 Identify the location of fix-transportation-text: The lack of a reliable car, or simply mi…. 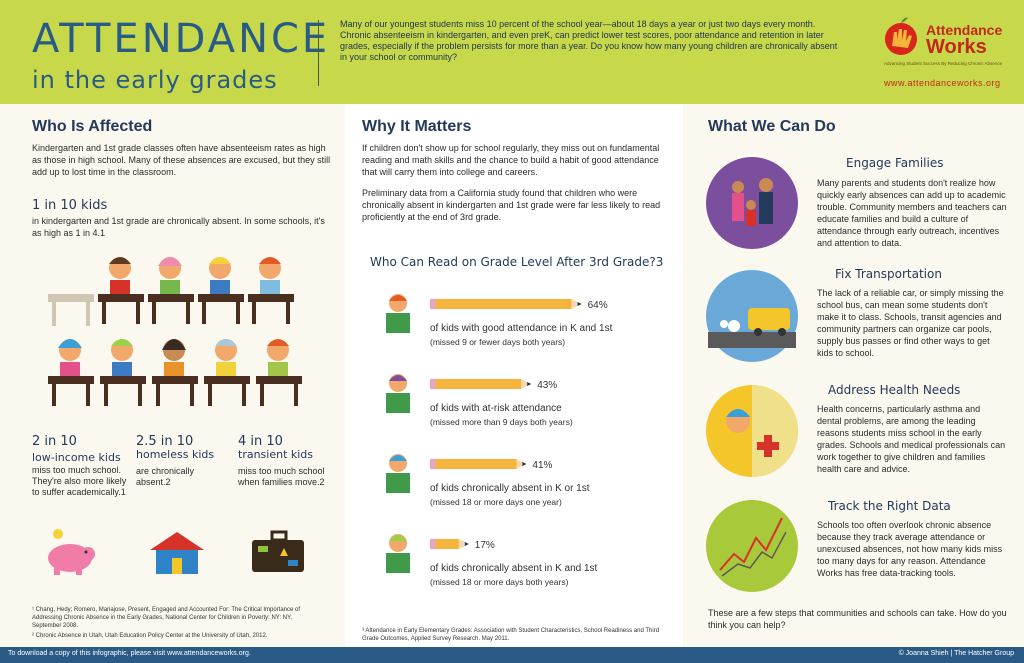
(910, 323).